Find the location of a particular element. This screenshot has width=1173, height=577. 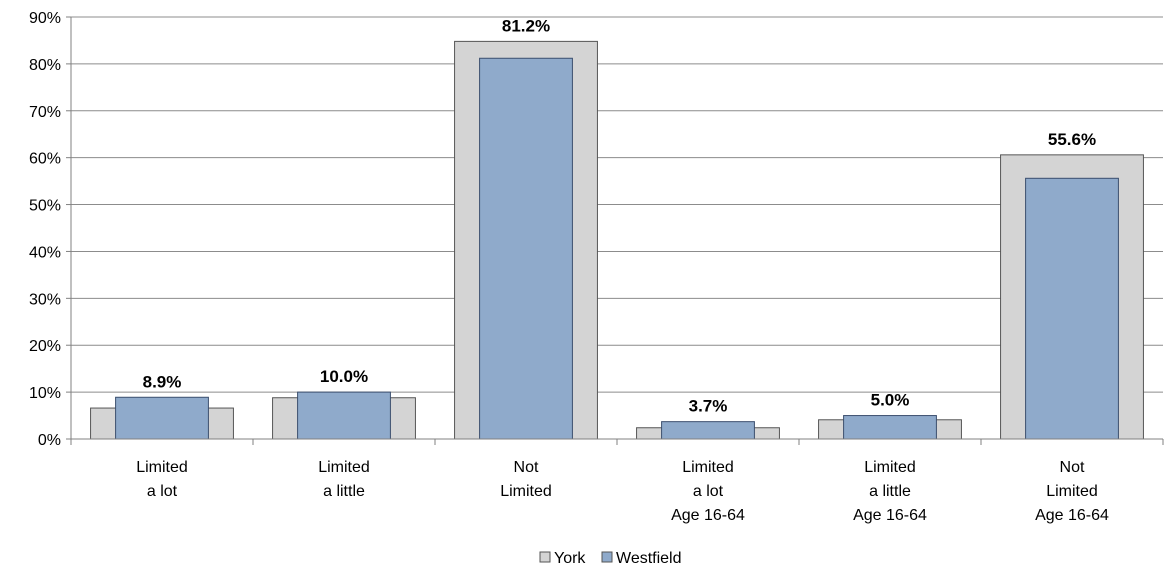

x-tick-label: Not Limited Age 16-64 is located at coordinates (1072, 491).